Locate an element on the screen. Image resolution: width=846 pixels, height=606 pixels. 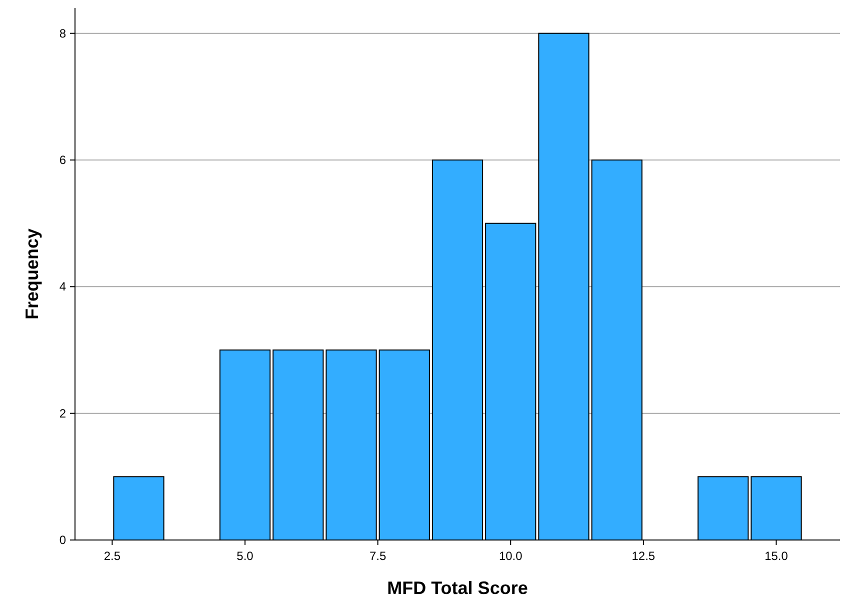
y-axis-title: Frequency is located at coordinates (32, 274).